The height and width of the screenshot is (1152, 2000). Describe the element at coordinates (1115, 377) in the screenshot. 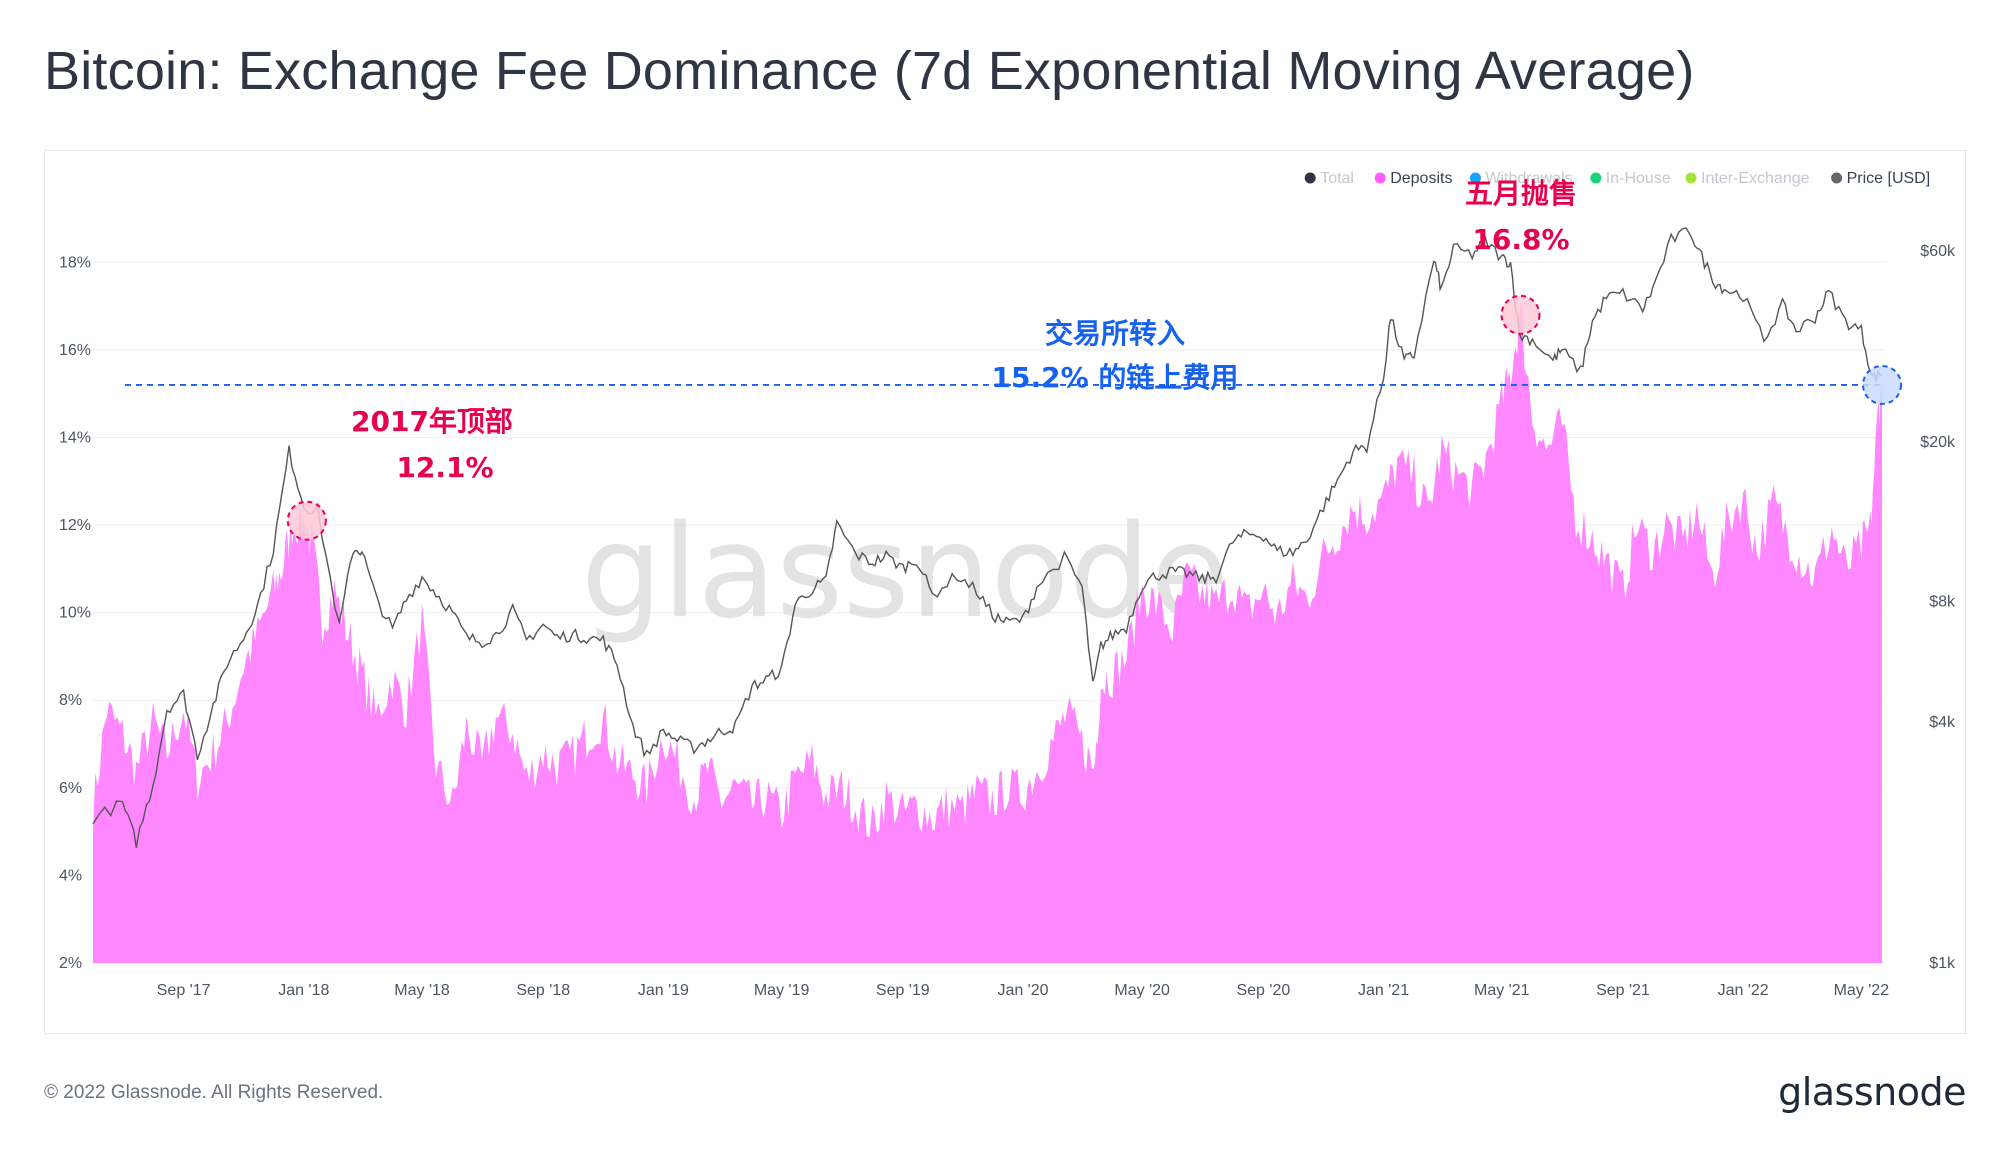

I see `annotation-exchange-inflow-line2: 15.2% 的链上费用` at that location.